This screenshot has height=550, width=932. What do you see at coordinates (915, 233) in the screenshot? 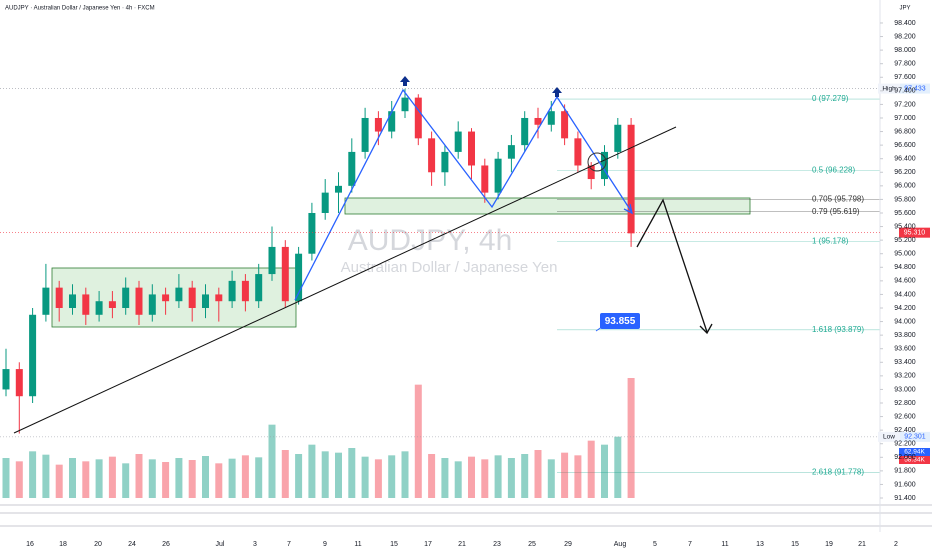
I see `last-price-label: 95.310` at bounding box center [915, 233].